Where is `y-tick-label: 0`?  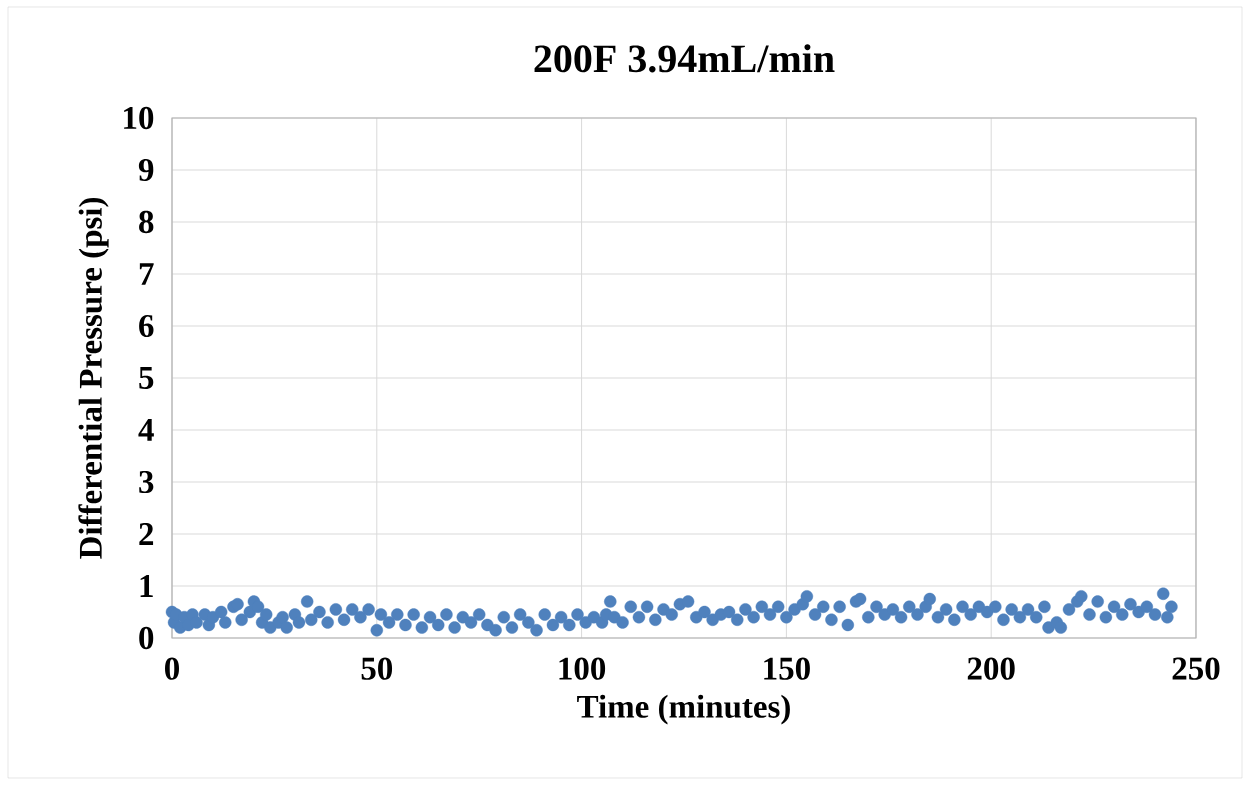 y-tick-label: 0 is located at coordinates (146, 638).